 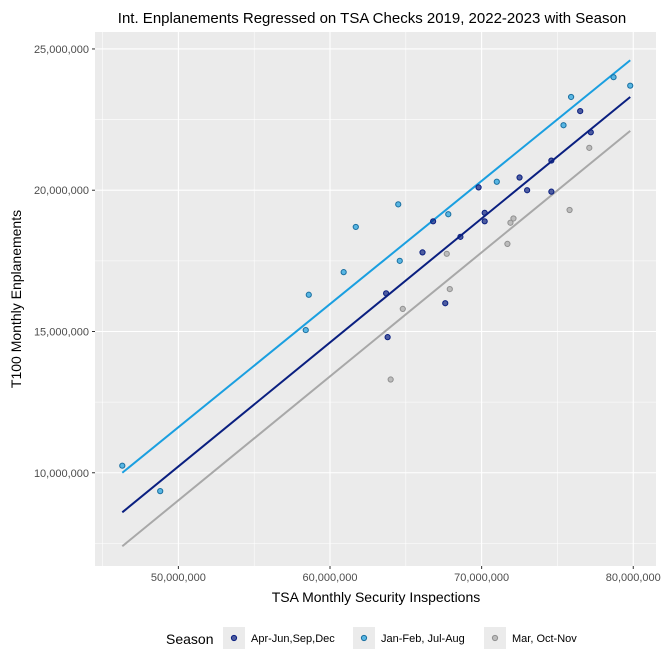 What do you see at coordinates (376, 597) in the screenshot?
I see `x-axis-label: TSA Monthly Security Inspections` at bounding box center [376, 597].